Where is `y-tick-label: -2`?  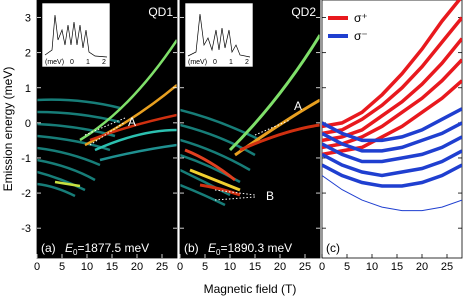
y-tick-label: -2 is located at coordinates (26, 194).